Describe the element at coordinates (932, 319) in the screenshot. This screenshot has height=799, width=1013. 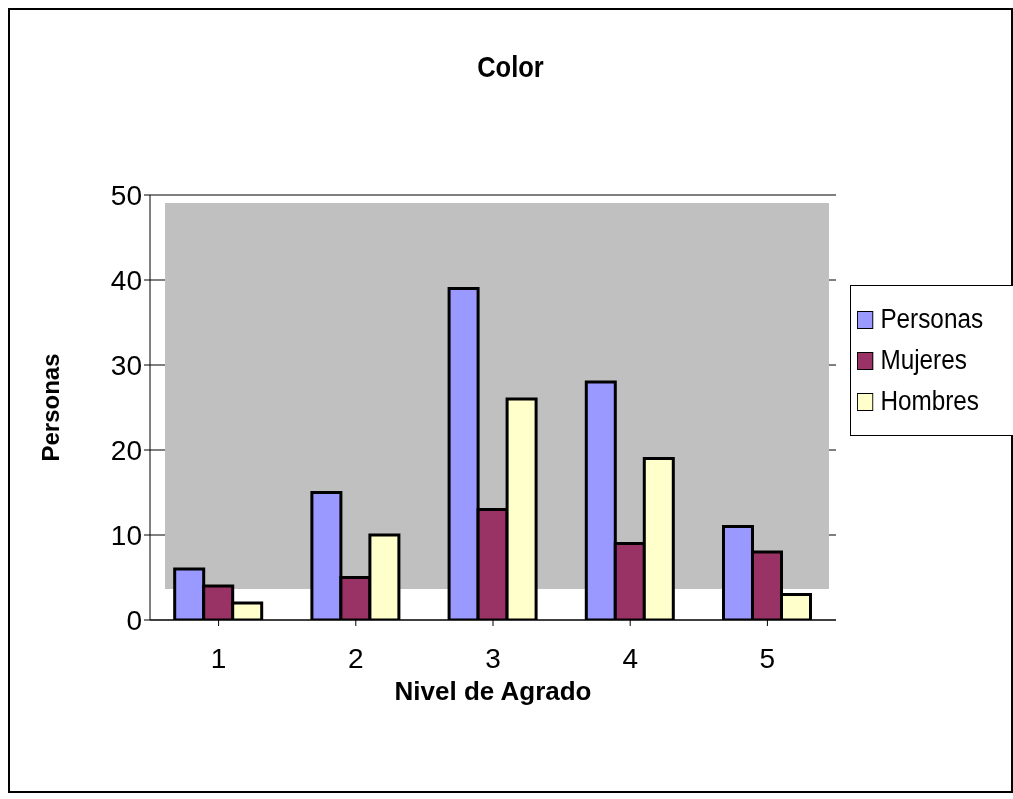
I see `legend-label: Personas` at that location.